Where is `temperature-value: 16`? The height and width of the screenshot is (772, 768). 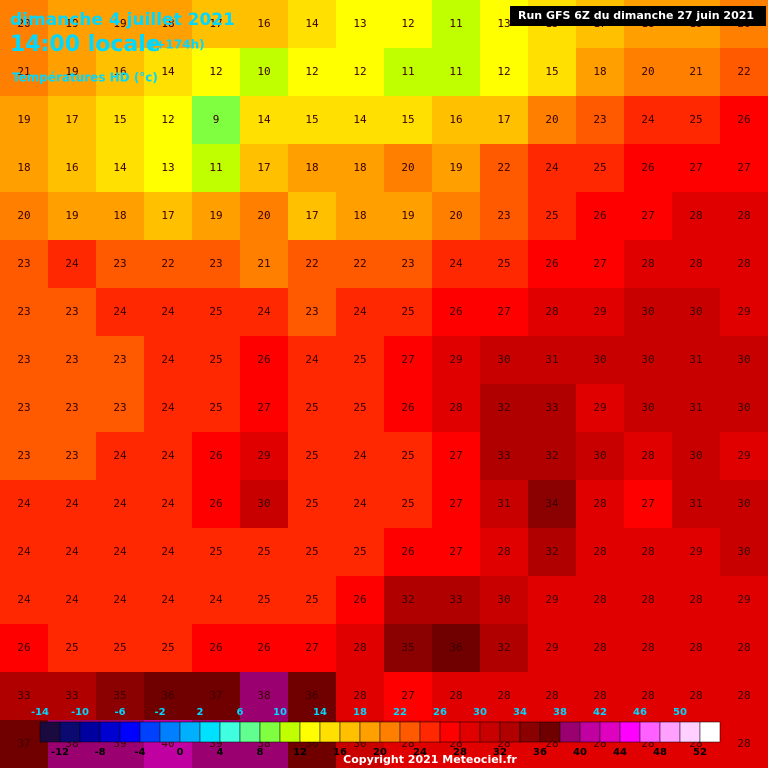 temperature-value: 16 is located at coordinates (263, 23).